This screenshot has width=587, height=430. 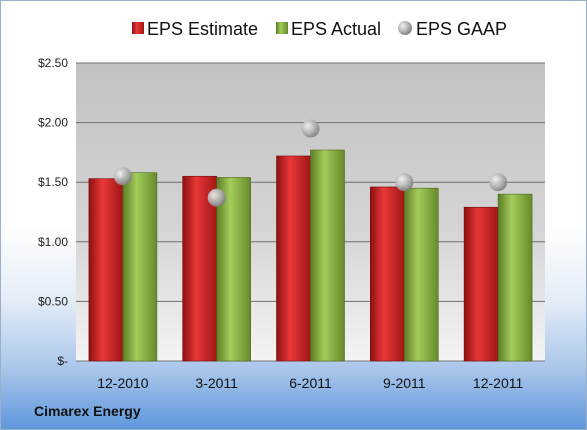 I want to click on legend-swatch-estimate, so click(x=138, y=28).